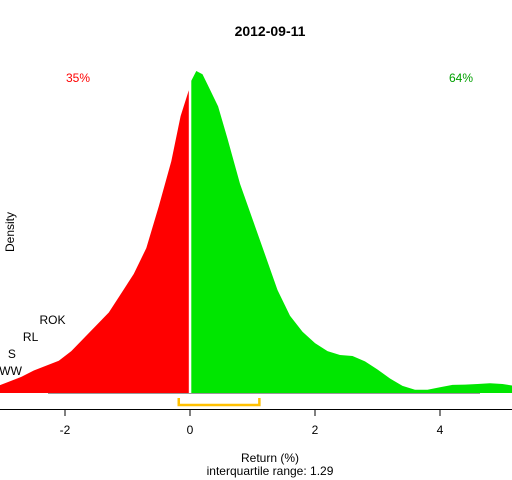 The height and width of the screenshot is (480, 512). Describe the element at coordinates (256, 423) in the screenshot. I see `x-axis: -4-202468` at that location.